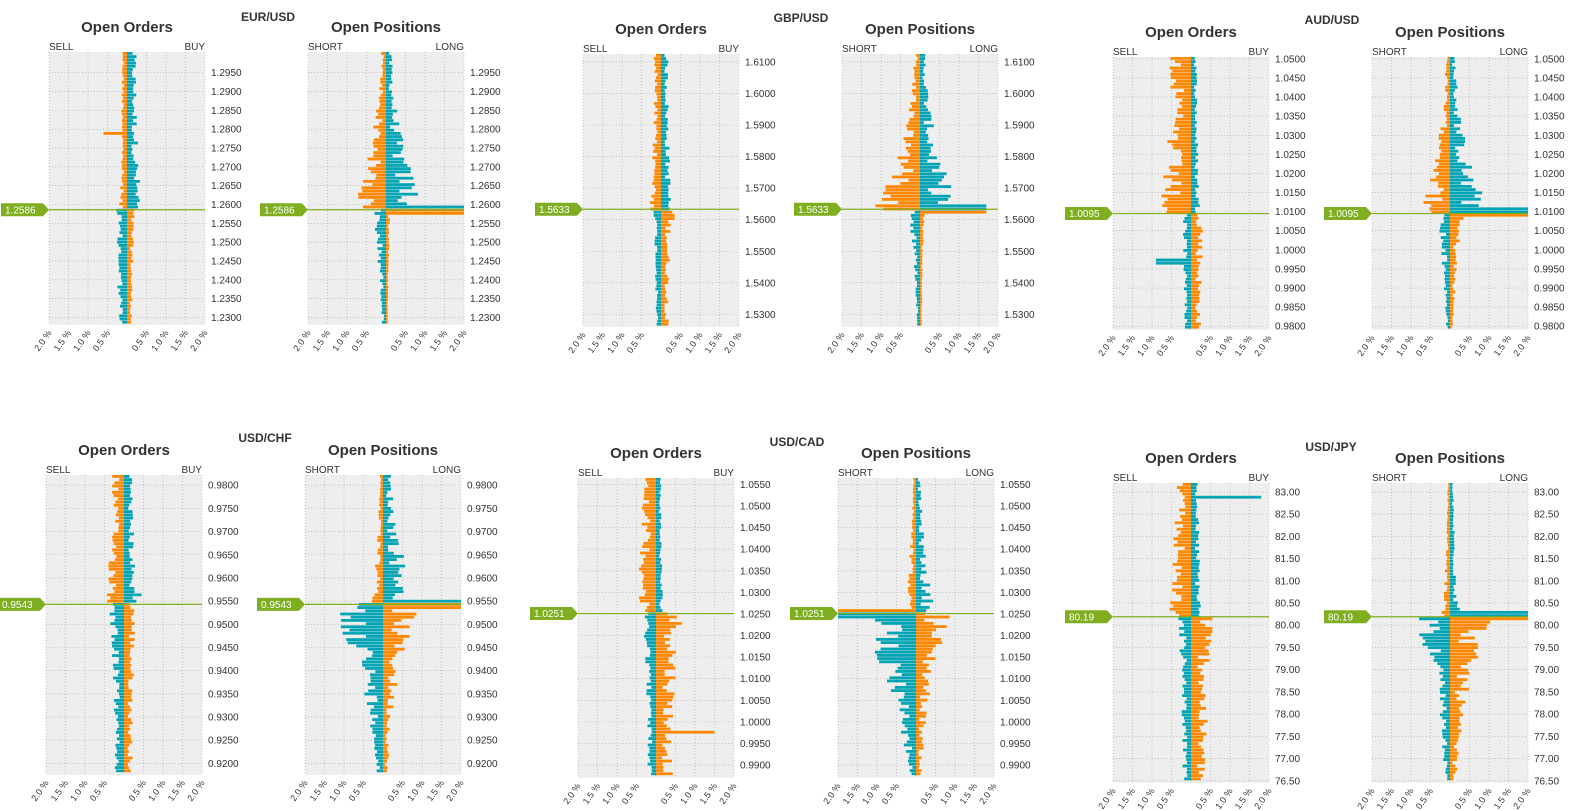 This screenshot has height=811, width=1572. What do you see at coordinates (485, 299) in the screenshot?
I see `y-tick-label: 1.2350` at bounding box center [485, 299].